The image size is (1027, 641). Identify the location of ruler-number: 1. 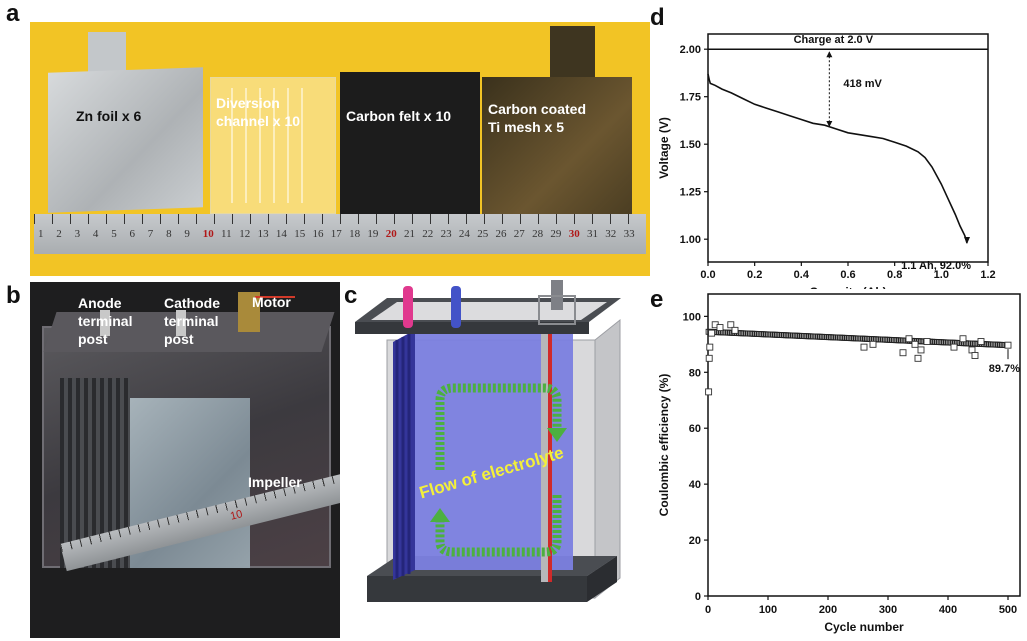
(41, 234).